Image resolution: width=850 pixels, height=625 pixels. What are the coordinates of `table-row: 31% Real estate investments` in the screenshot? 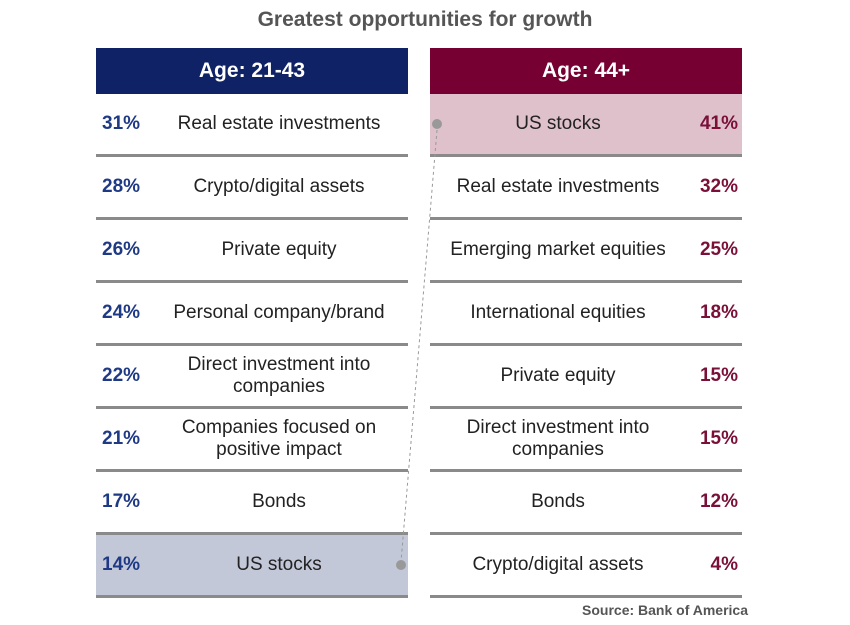 It's located at (252, 125).